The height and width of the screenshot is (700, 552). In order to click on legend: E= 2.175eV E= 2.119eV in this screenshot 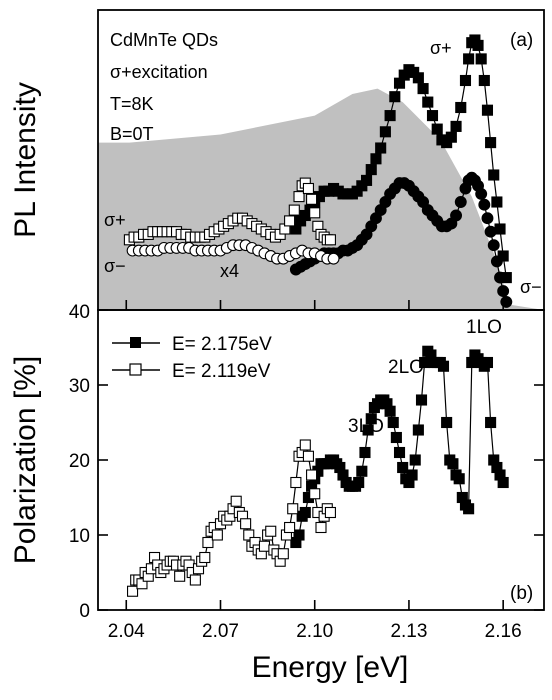, I will do `click(192, 358)`.